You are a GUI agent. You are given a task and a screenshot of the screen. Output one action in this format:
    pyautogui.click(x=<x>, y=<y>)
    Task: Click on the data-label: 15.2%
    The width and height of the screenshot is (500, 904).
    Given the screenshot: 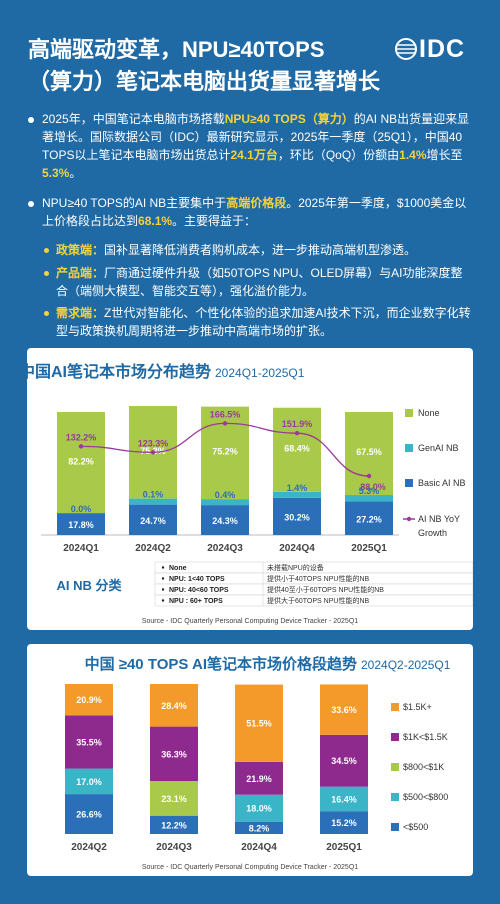 What is the action you would take?
    pyautogui.click(x=344, y=823)
    